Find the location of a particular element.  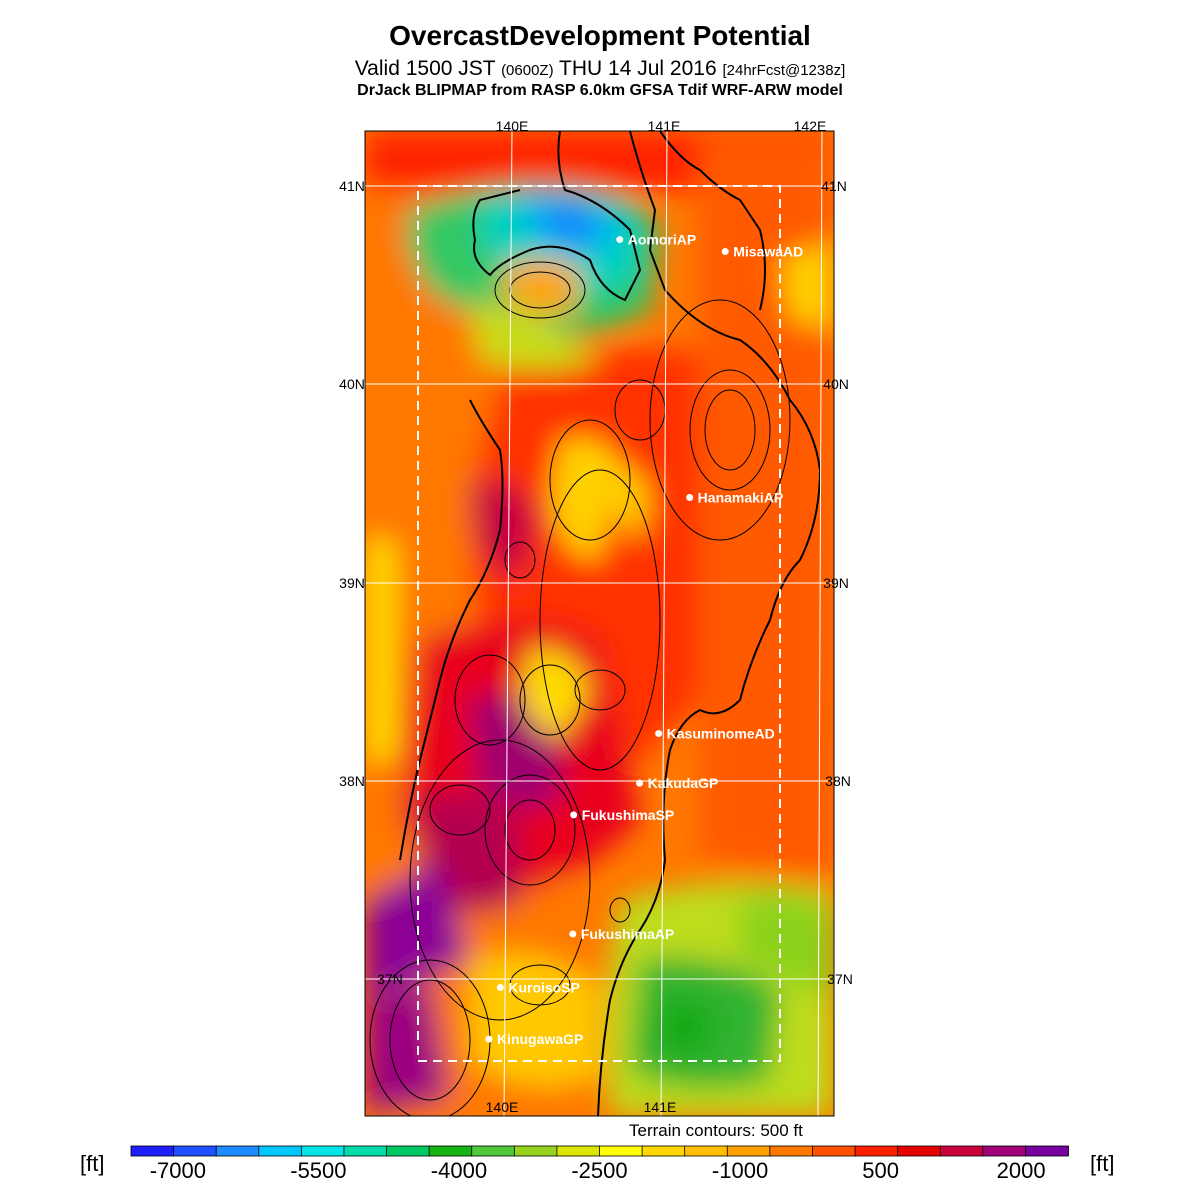

valid-prefix: Valid 1500 JST is located at coordinates (428, 68).